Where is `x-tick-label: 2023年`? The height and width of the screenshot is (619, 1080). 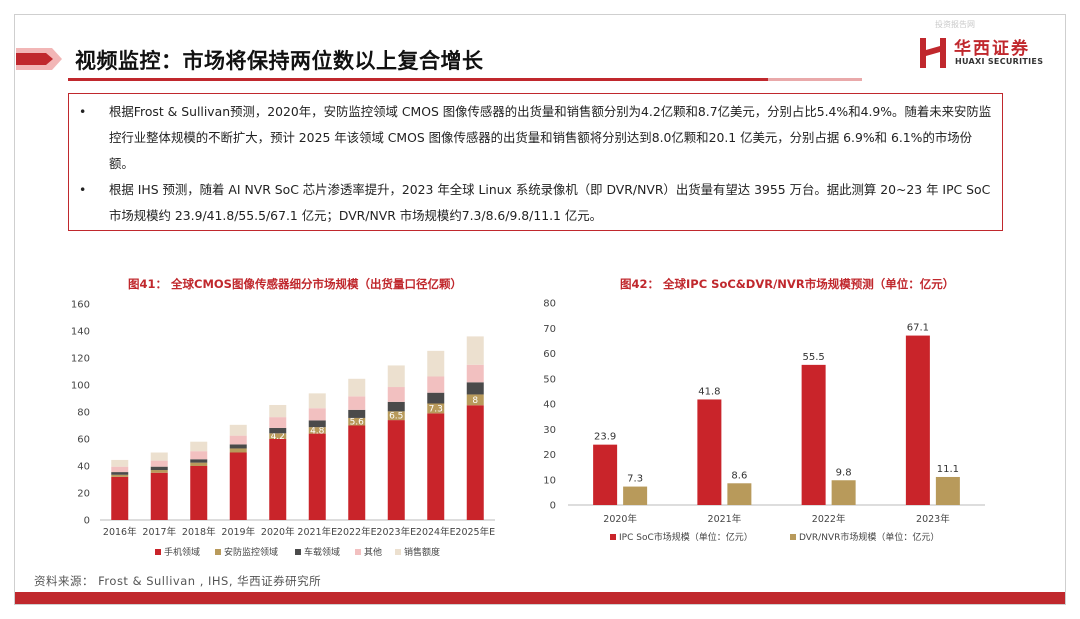 x-tick-label: 2023年 is located at coordinates (933, 519).